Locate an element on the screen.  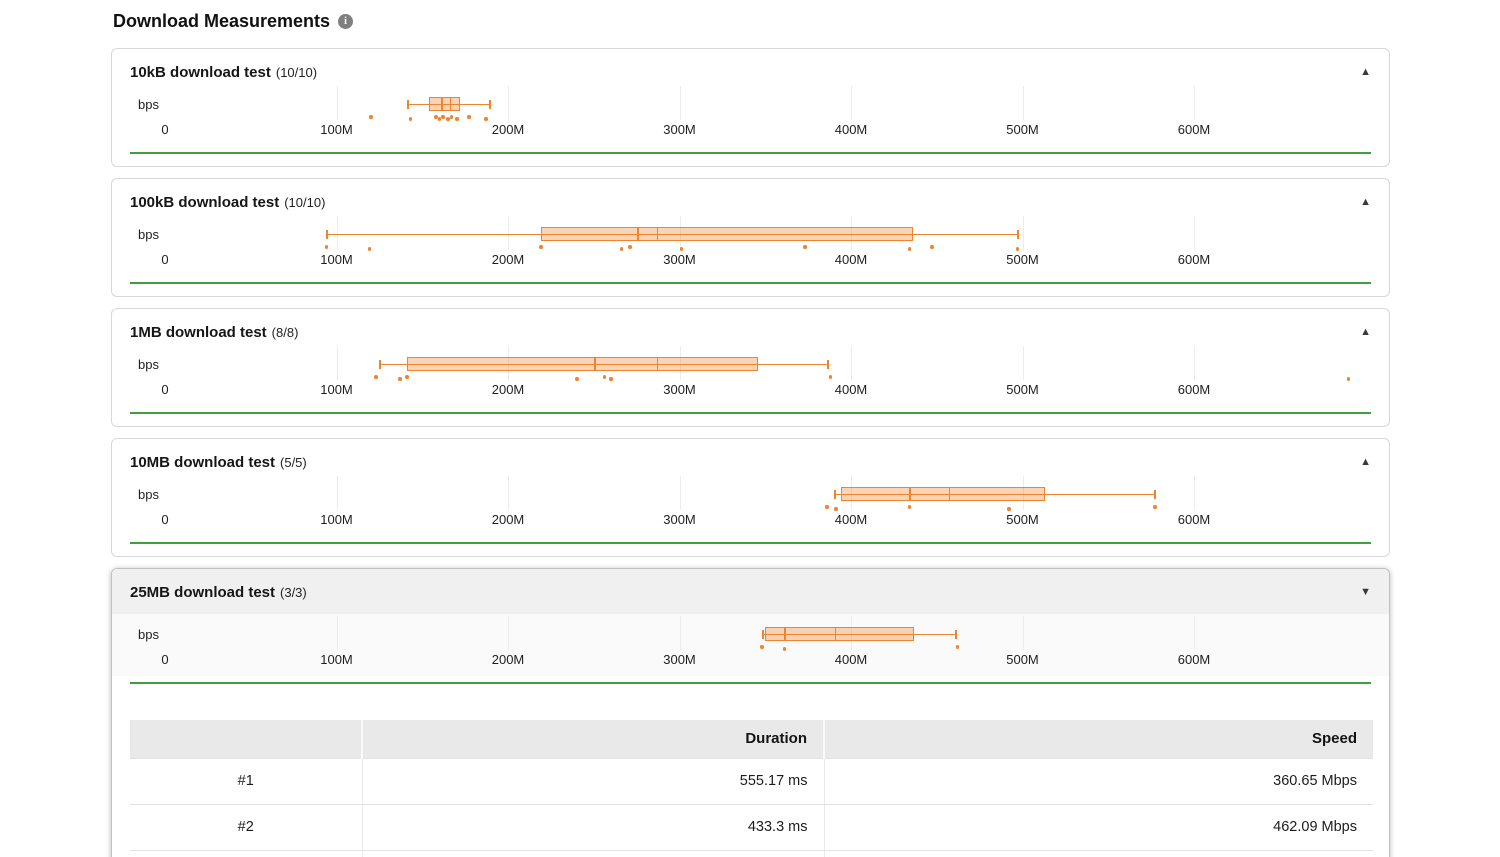
info-icon: i is located at coordinates (346, 21).